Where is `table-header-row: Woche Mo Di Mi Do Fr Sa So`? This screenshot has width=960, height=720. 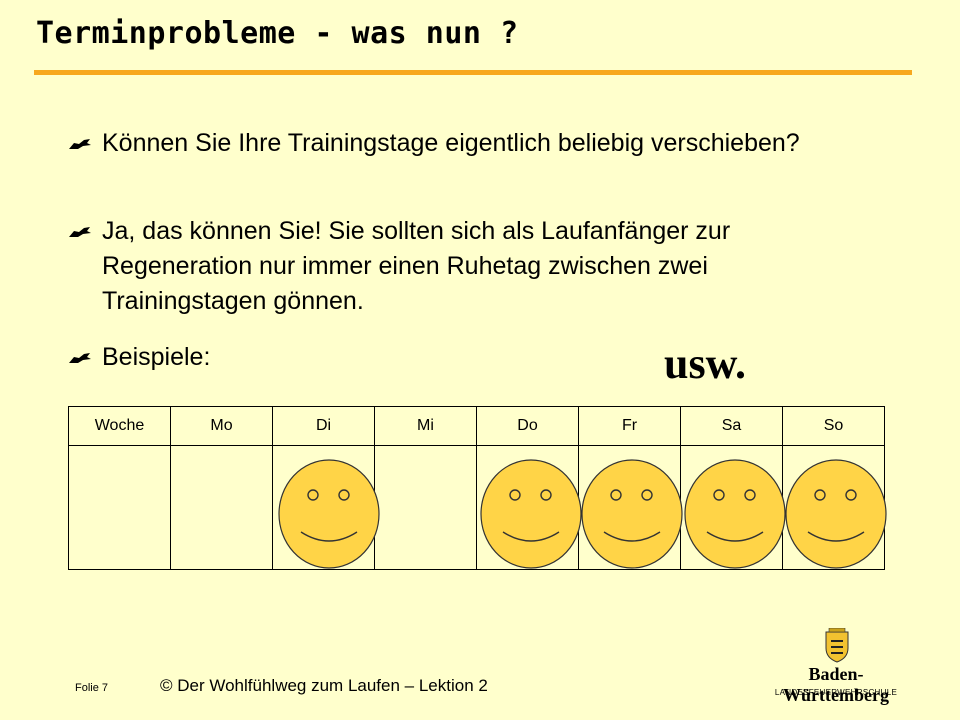 table-header-row: Woche Mo Di Mi Do Fr Sa So is located at coordinates (476, 426).